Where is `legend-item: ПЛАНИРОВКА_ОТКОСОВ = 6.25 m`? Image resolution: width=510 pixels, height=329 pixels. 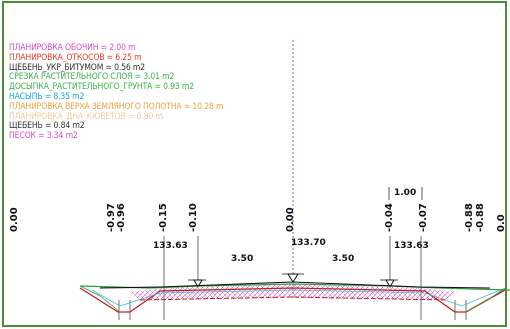
legend-item: ПЛАНИРОВКА_ОТКОСОВ = 6.25 m is located at coordinates (75, 57).